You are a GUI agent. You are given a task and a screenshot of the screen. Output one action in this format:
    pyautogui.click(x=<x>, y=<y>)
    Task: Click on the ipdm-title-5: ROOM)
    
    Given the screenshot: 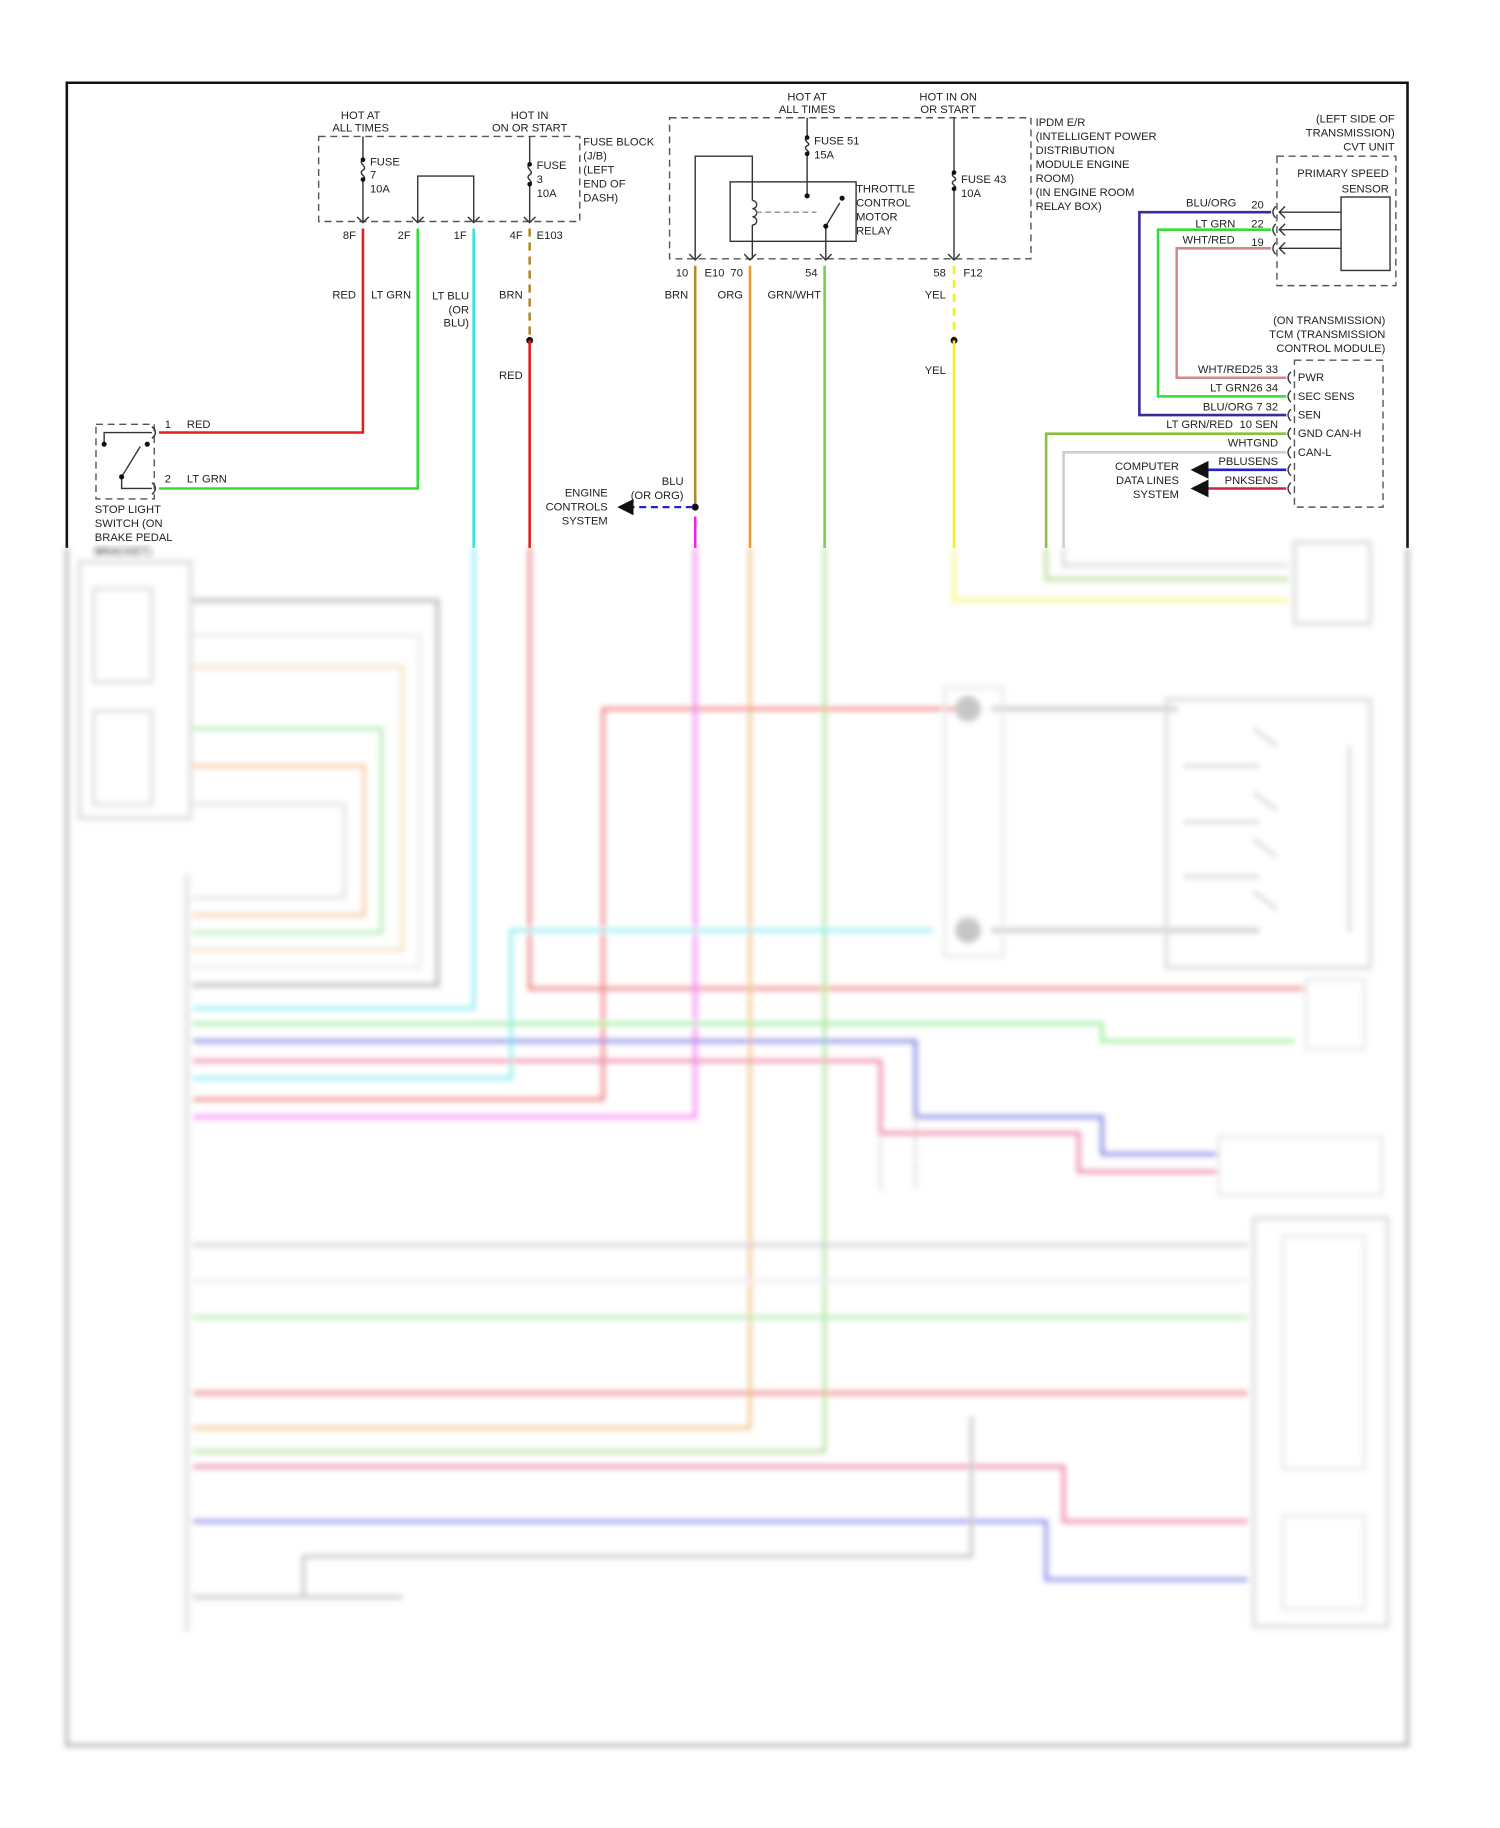 What is the action you would take?
    pyautogui.click(x=1055, y=179)
    